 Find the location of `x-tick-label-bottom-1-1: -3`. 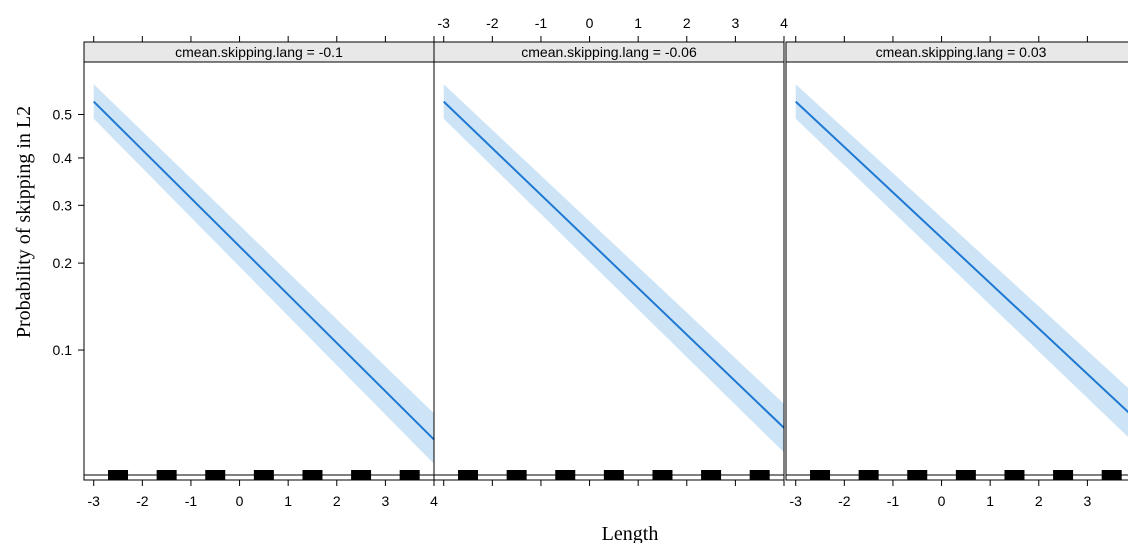

x-tick-label-bottom-1-1: -3 is located at coordinates (93, 501).